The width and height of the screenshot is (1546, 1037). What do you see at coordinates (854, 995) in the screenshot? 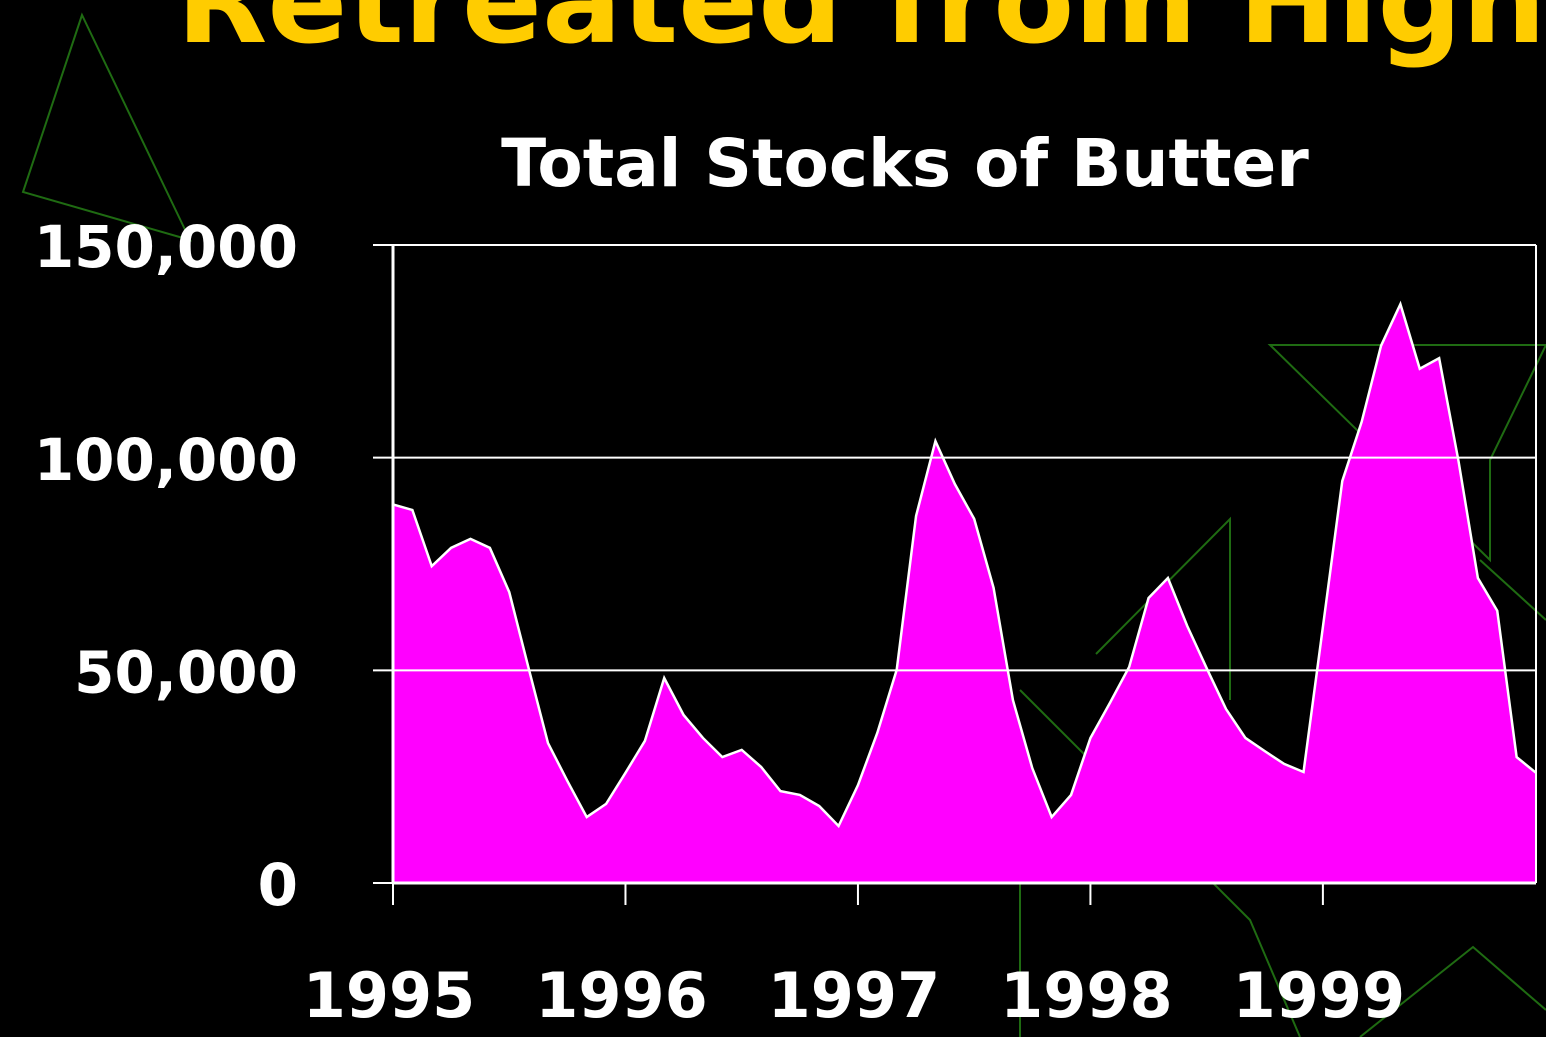
I see `x-tick-label: 1997` at bounding box center [854, 995].